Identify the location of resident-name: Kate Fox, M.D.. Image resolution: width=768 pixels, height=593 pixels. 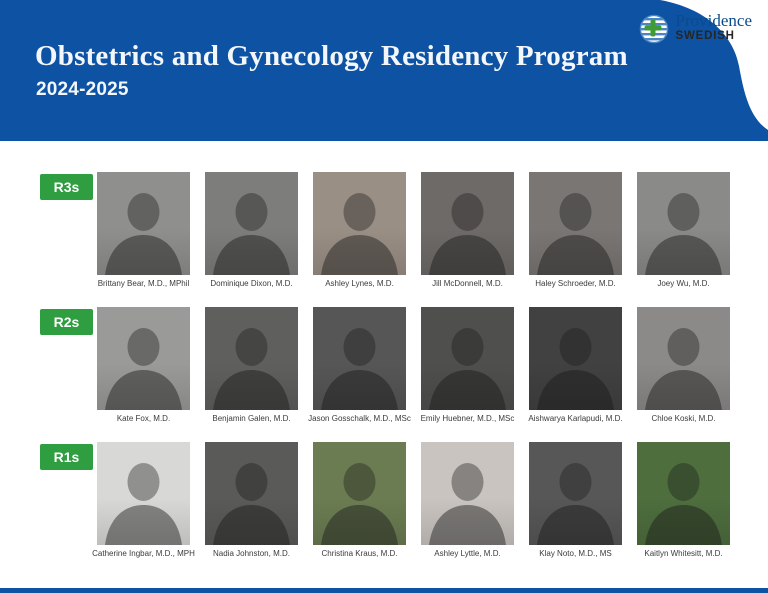
(143, 418).